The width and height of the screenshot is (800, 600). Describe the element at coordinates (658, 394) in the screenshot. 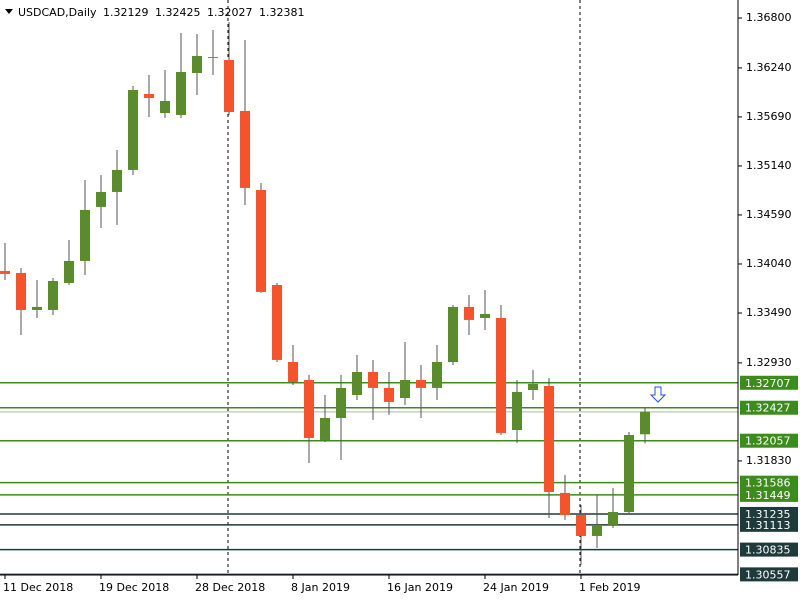

I see `down-arrow` at that location.